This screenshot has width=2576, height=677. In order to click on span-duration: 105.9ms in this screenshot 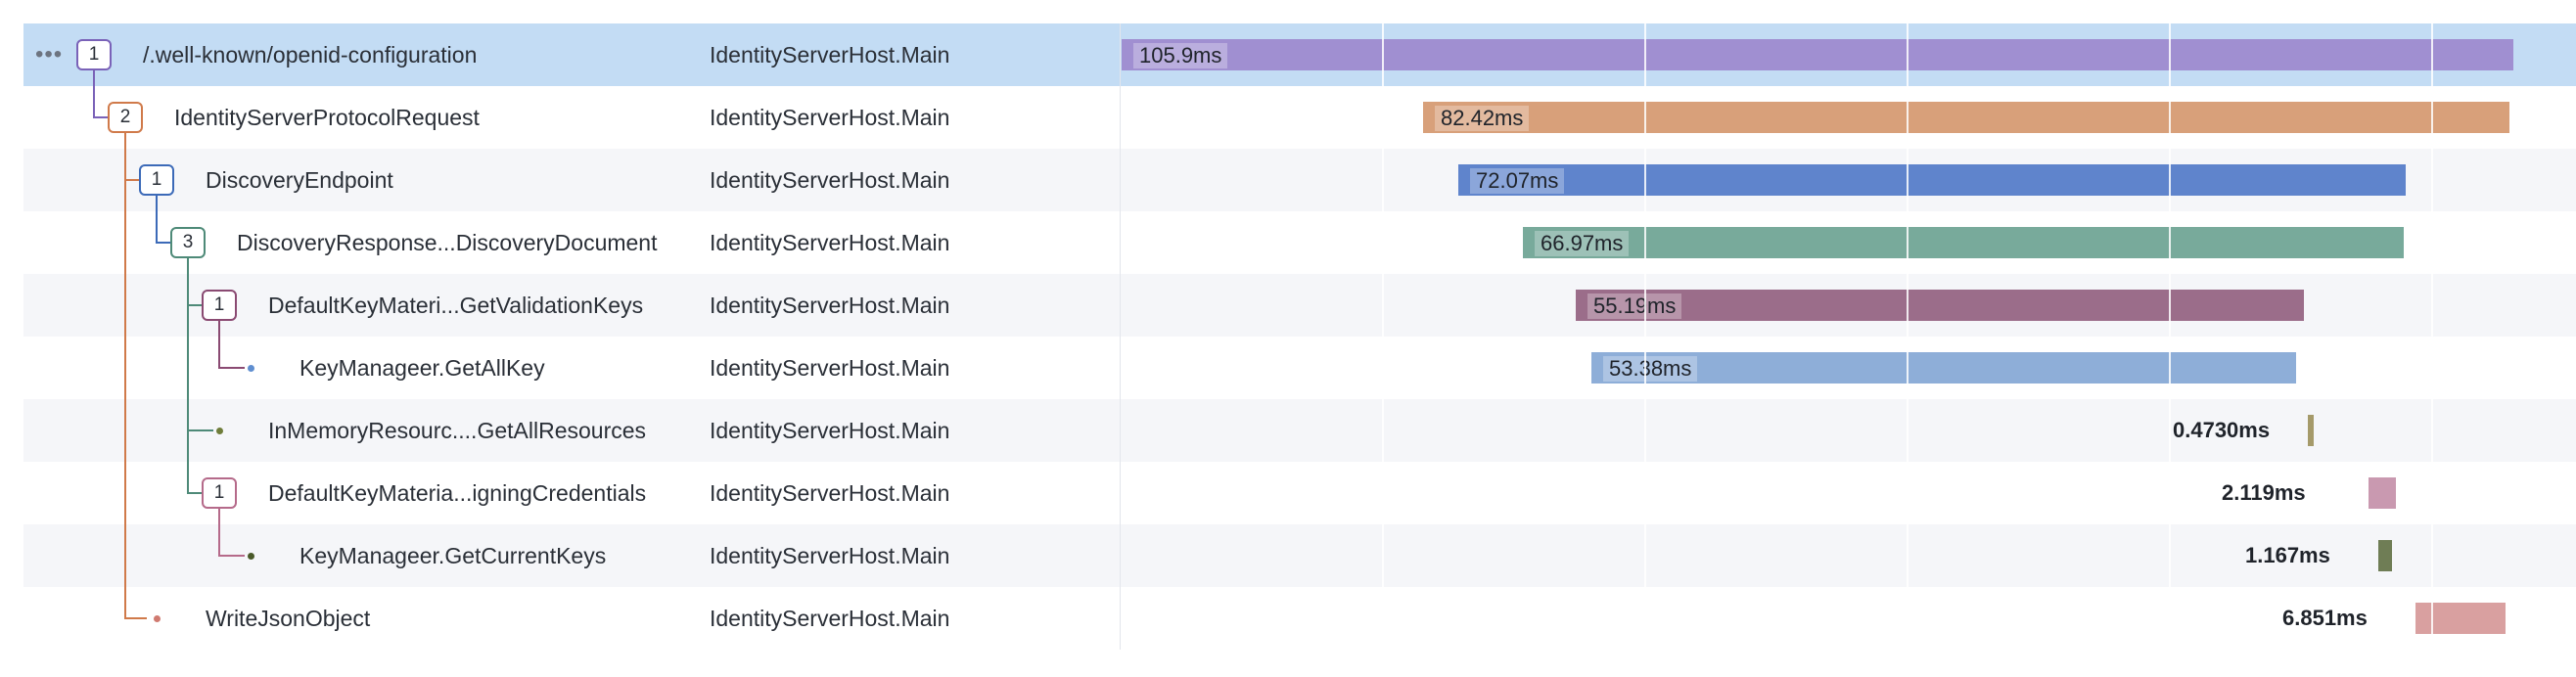, I will do `click(1180, 55)`.